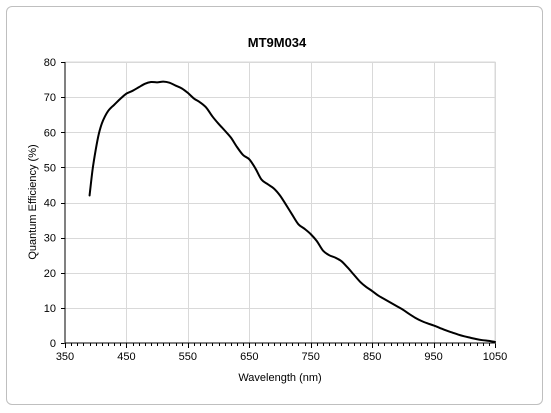 The image size is (551, 413). I want to click on y-tick-label: 10, so click(50, 309).